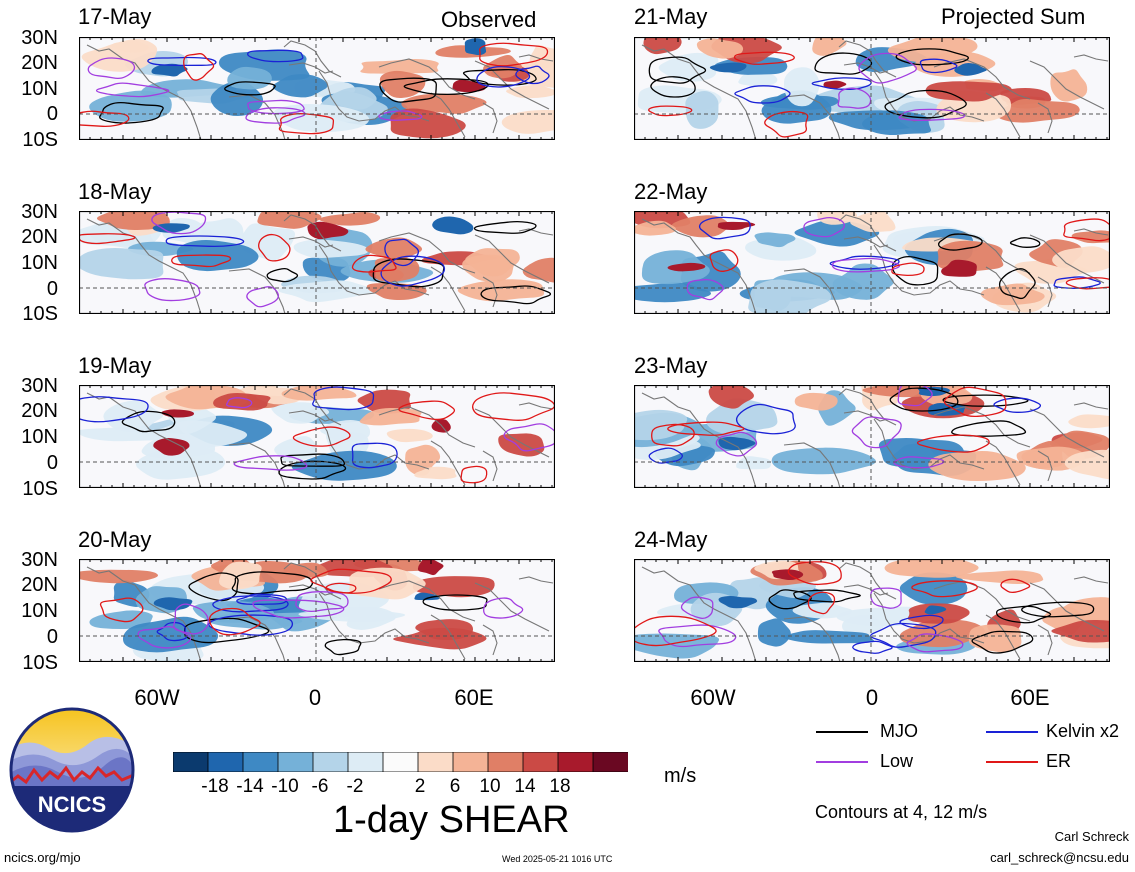  I want to click on footer-author: Carl Schreck, so click(1091, 836).